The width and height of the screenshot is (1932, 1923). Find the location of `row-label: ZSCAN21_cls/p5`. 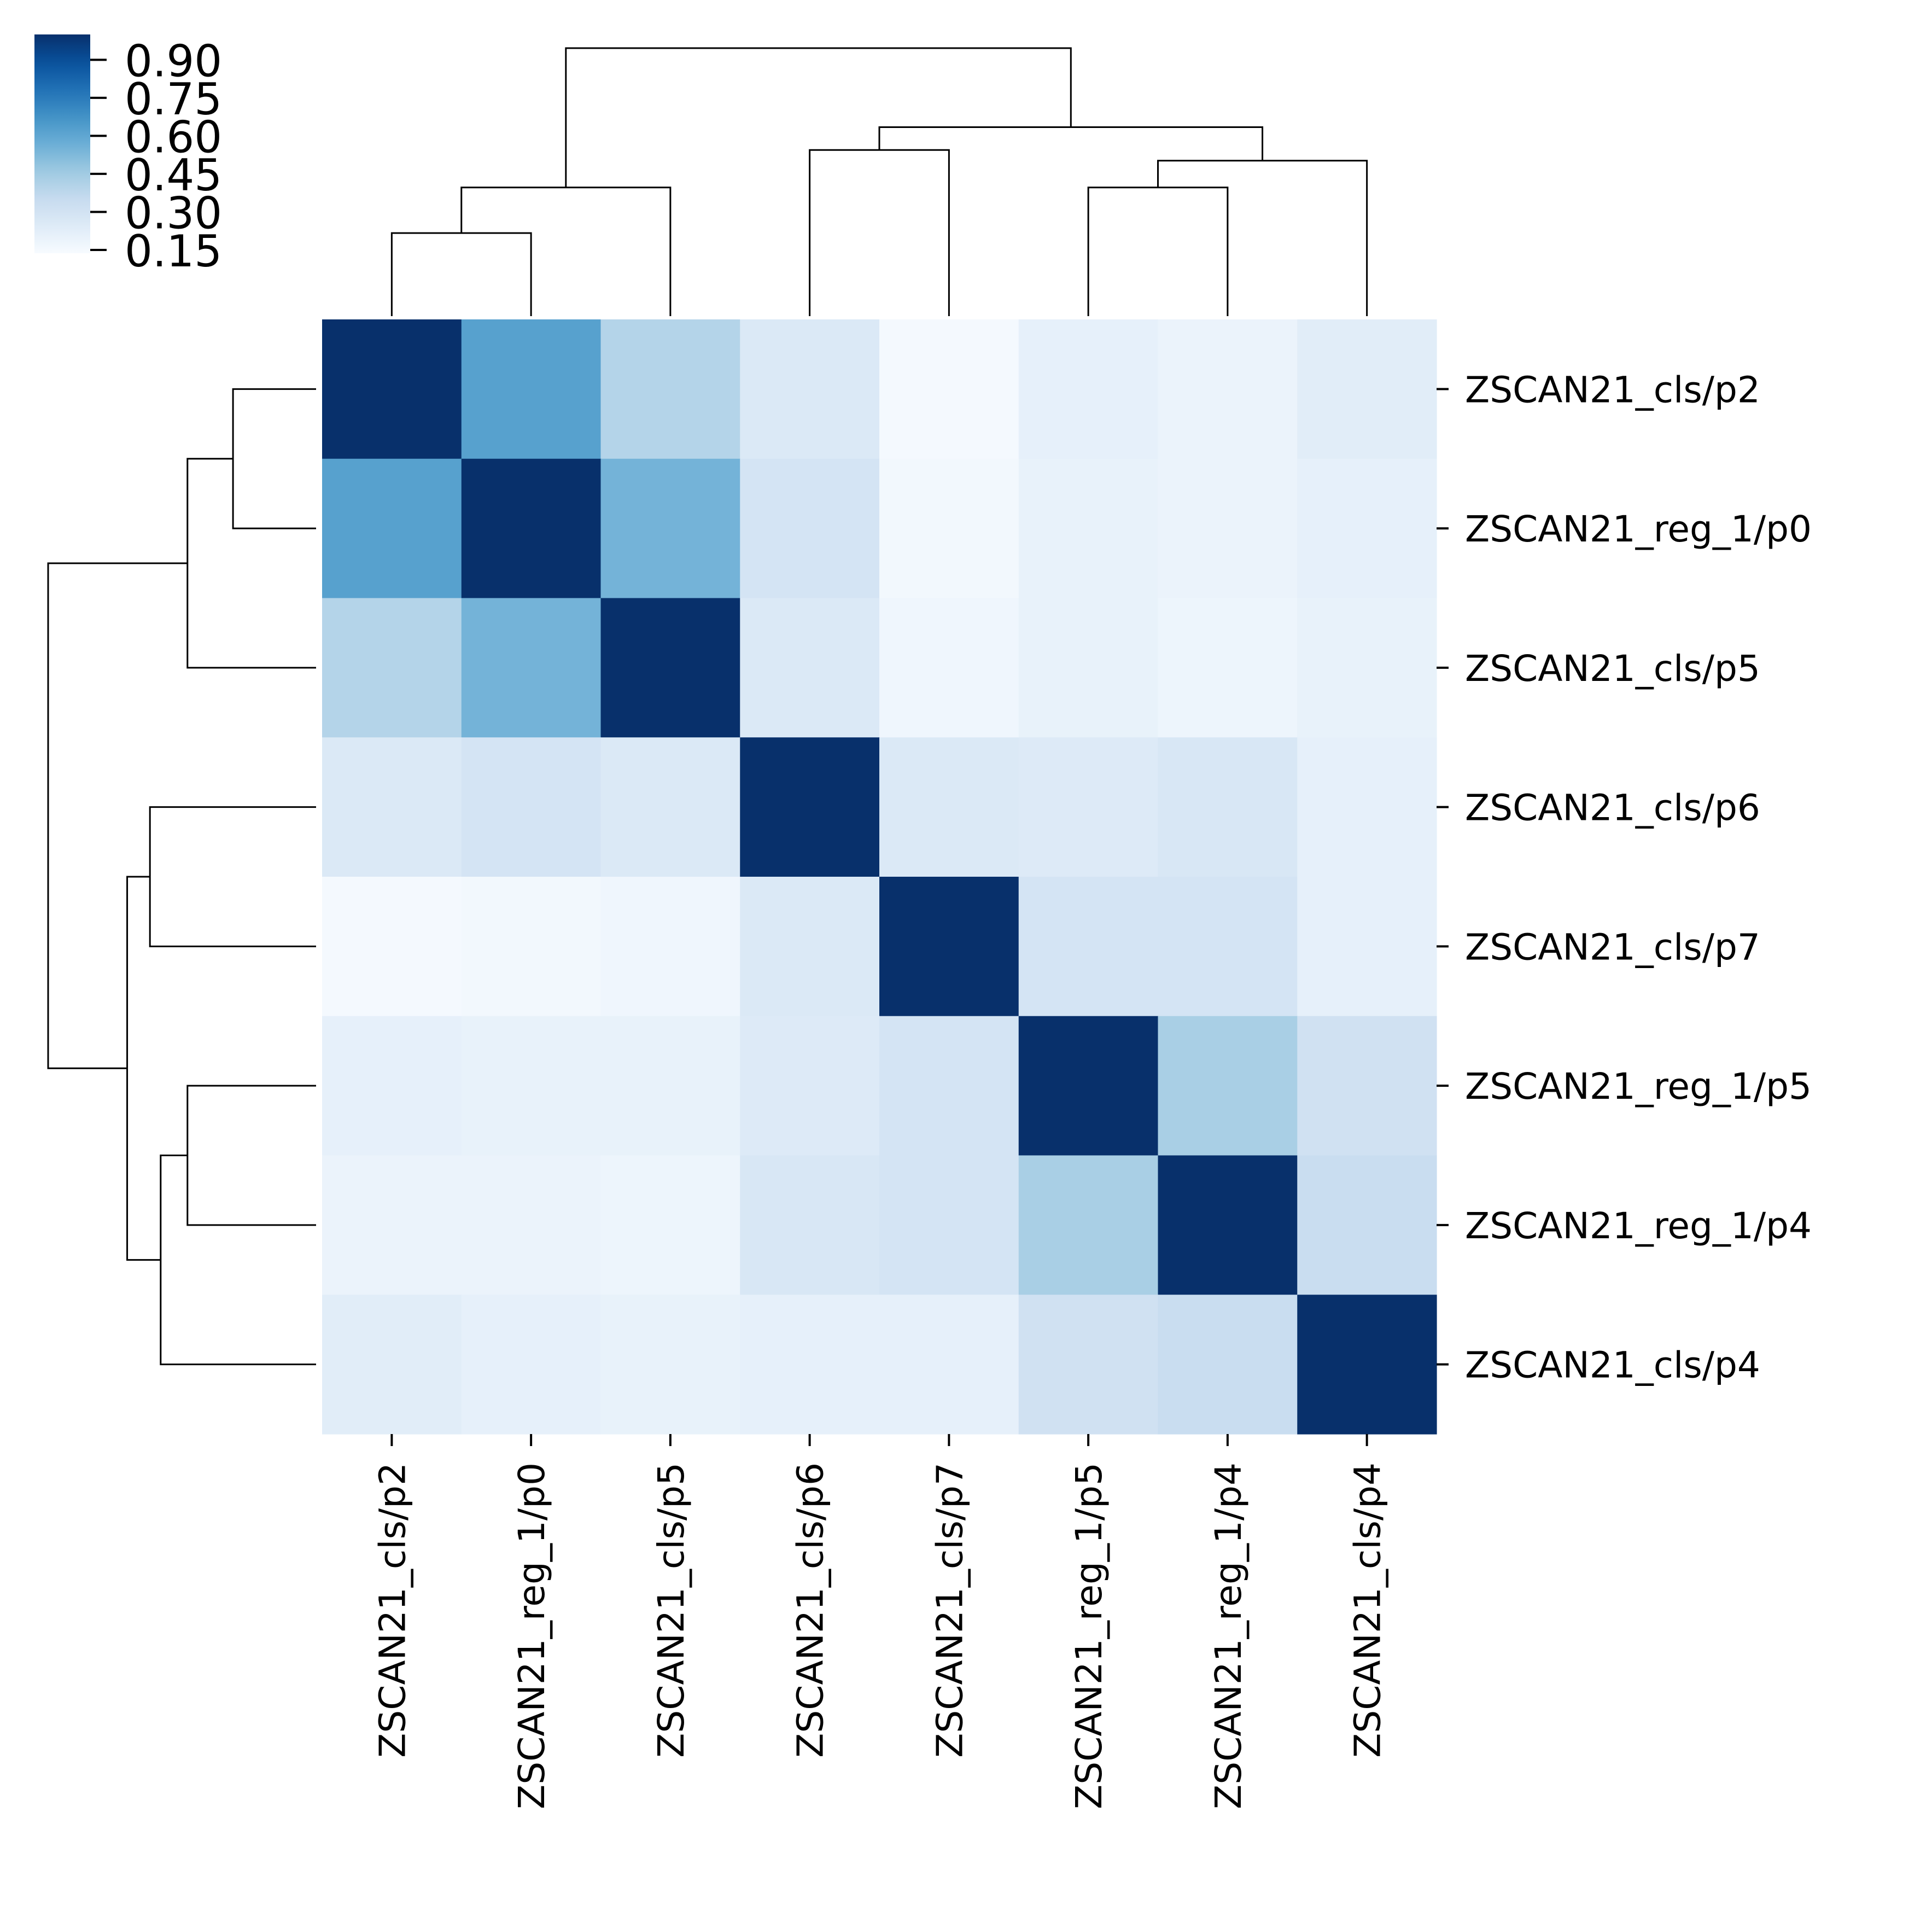

row-label: ZSCAN21_cls/p5 is located at coordinates (1612, 669).